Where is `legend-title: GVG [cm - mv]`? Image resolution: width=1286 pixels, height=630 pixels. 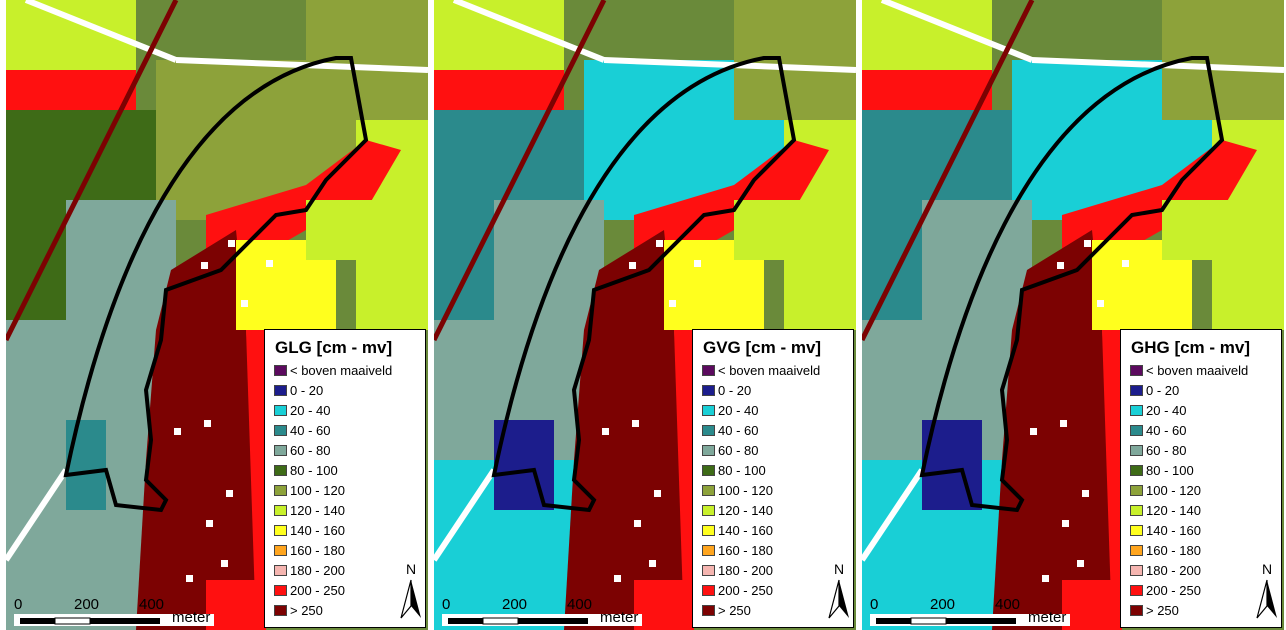 legend-title: GVG [cm - mv] is located at coordinates (762, 347).